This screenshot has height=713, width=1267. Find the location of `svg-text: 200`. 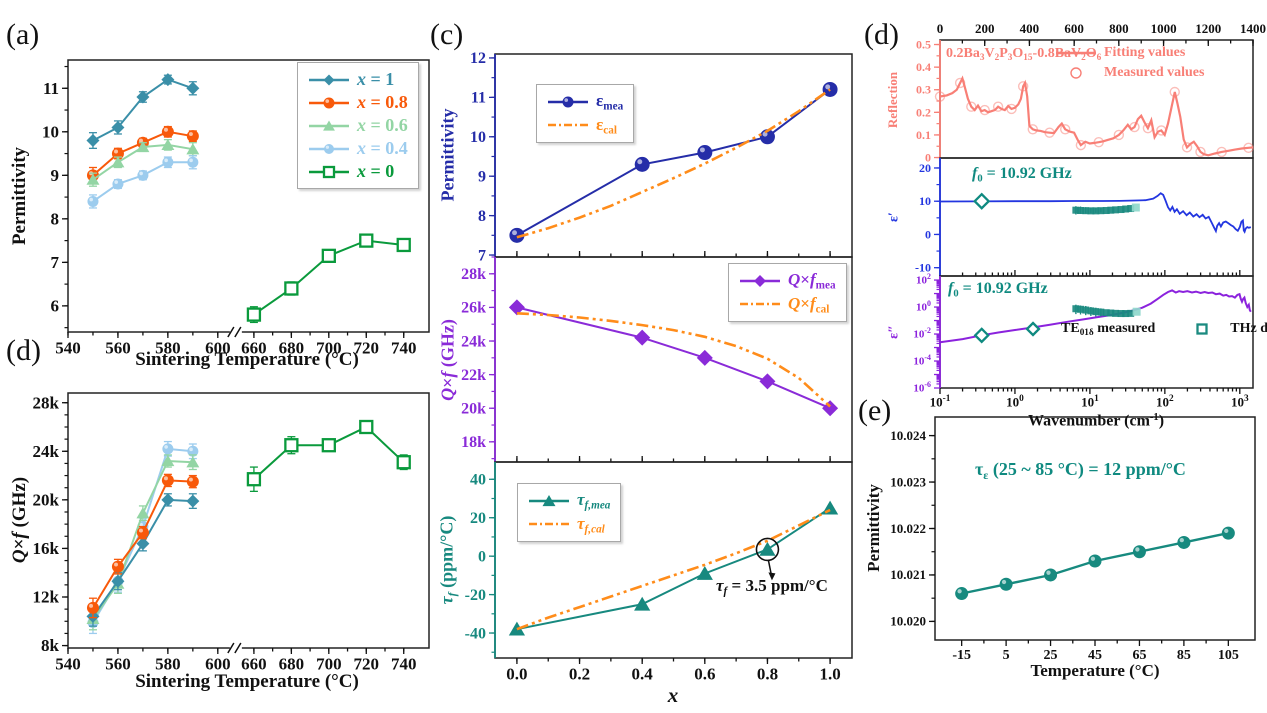

svg-text: 200 is located at coordinates (985, 28).